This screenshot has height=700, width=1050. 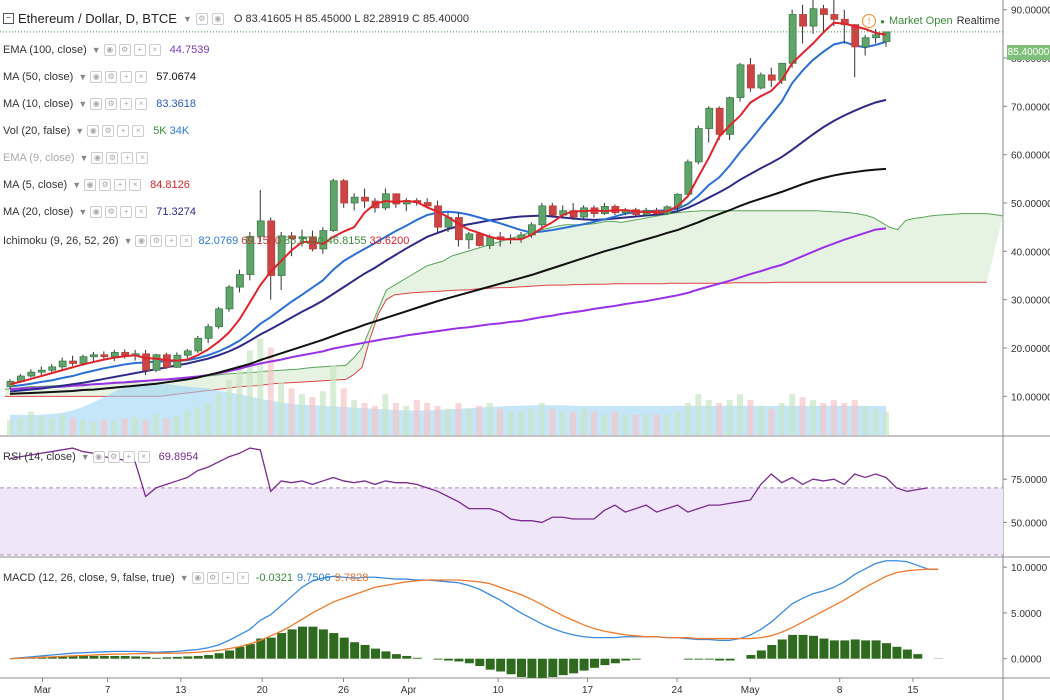 What do you see at coordinates (1026, 660) in the screenshot?
I see `macd-tick-label: 0.0000` at bounding box center [1026, 660].